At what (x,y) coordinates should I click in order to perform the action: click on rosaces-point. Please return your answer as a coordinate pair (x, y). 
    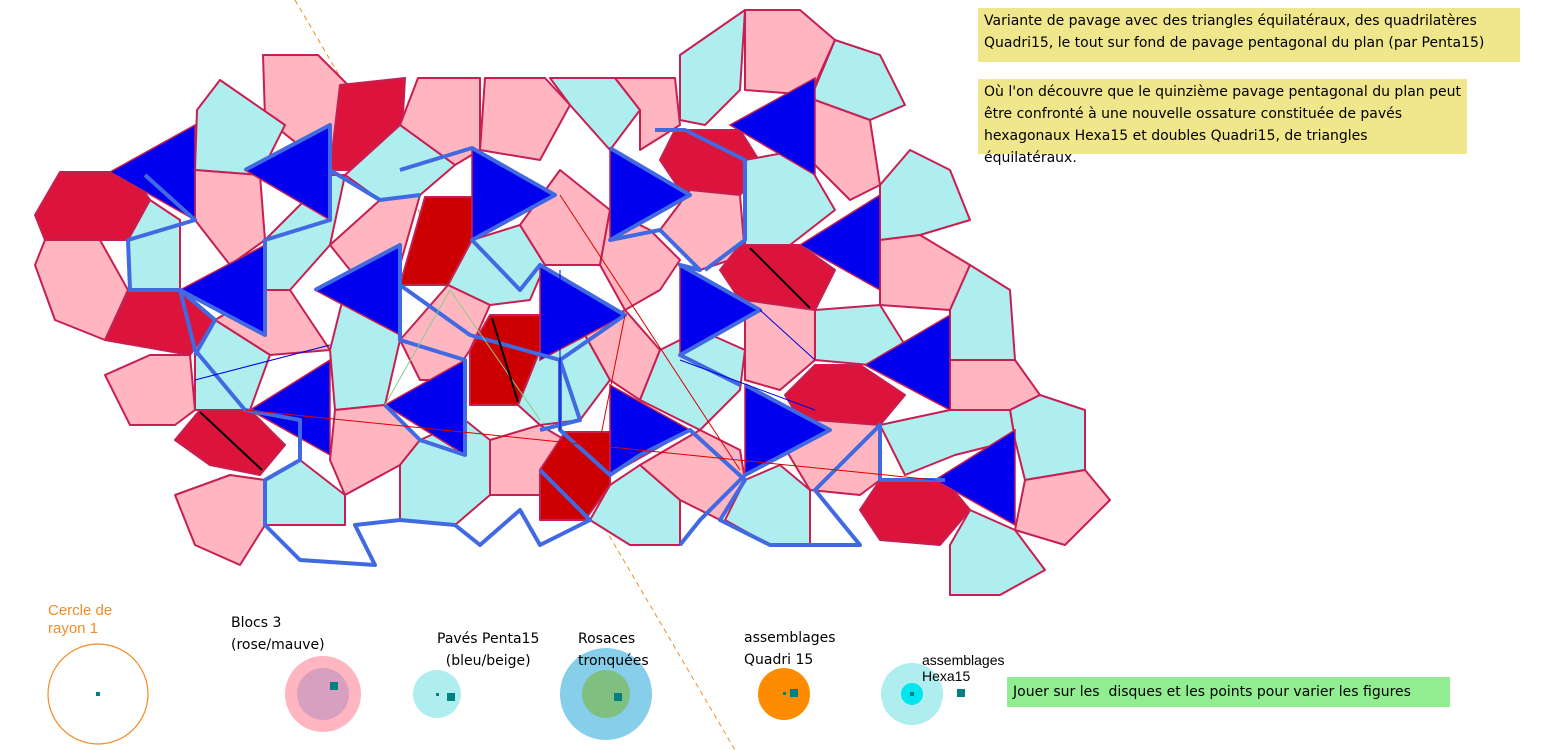
    Looking at the image, I should click on (618, 697).